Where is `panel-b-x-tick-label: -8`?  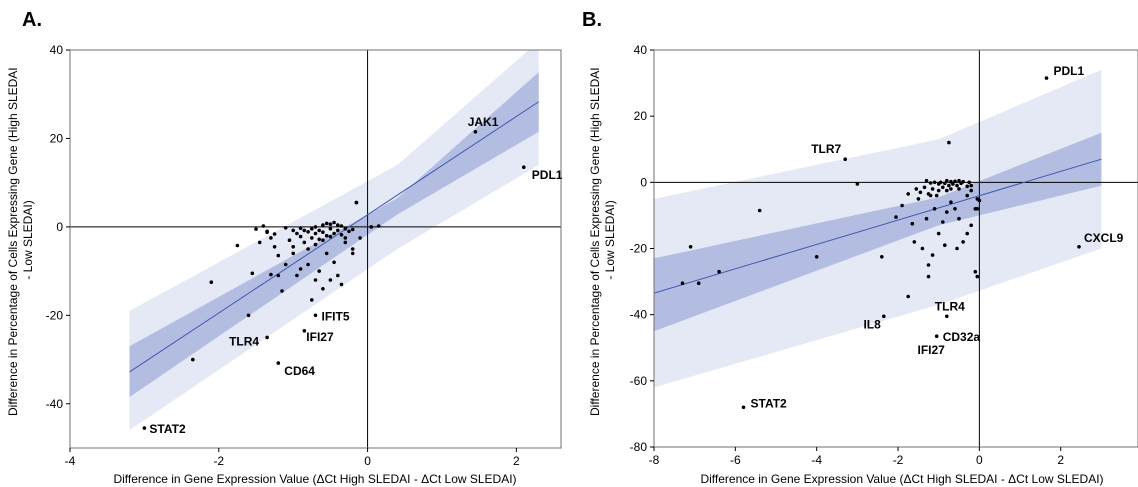
panel-b-x-tick-label: -8 is located at coordinates (654, 460).